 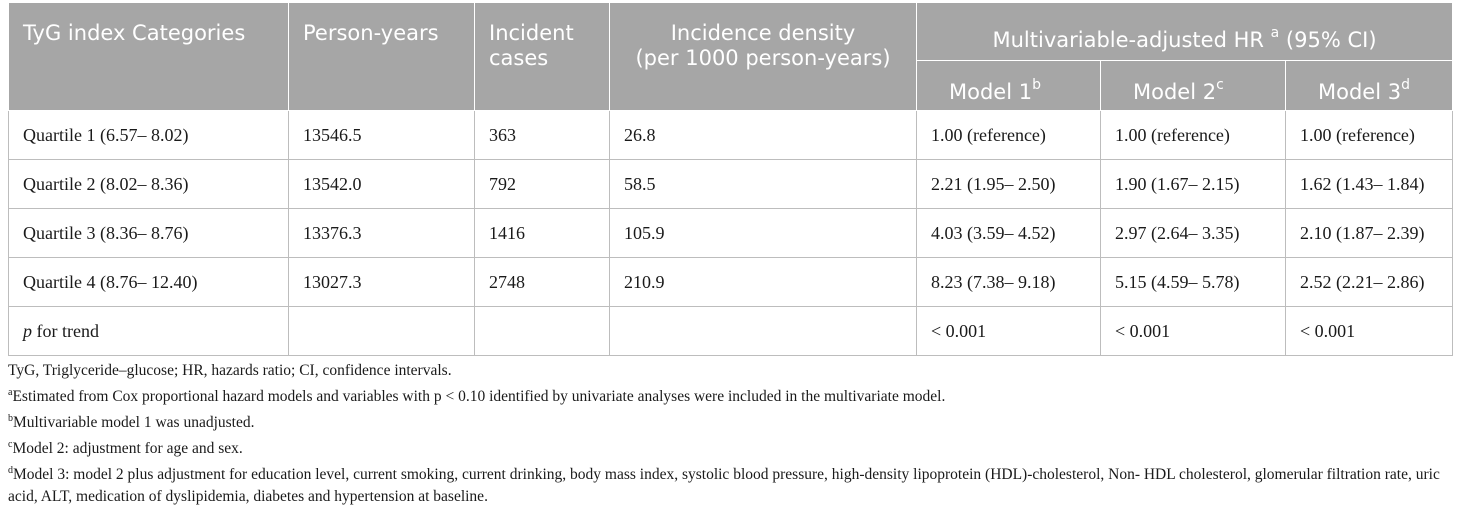 What do you see at coordinates (1193, 85) in the screenshot?
I see `header-model-2: Model 2c` at bounding box center [1193, 85].